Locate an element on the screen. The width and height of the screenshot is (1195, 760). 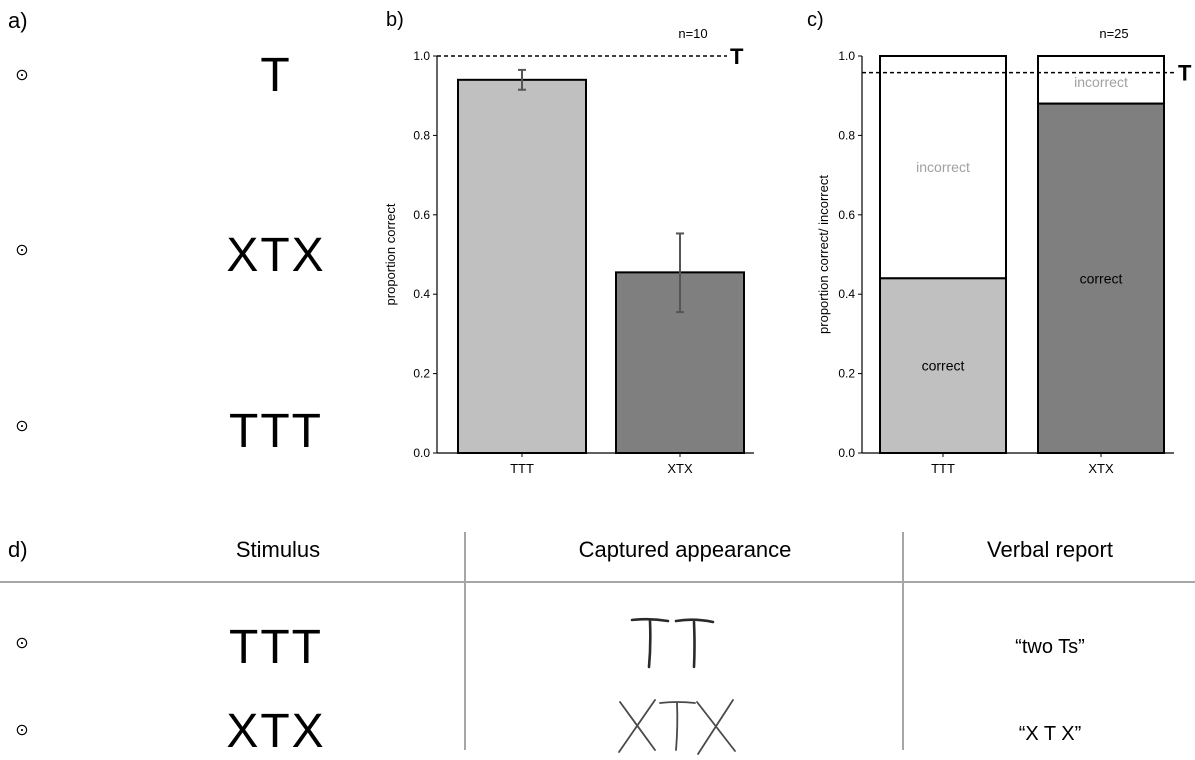
row-report: “X T X” is located at coordinates (1050, 734).